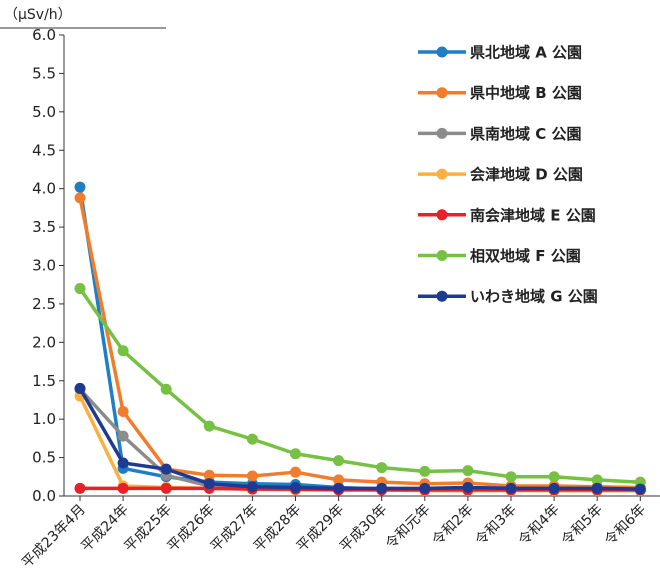  Describe the element at coordinates (44, 496) in the screenshot. I see `y-tick-label: 0.0` at that location.